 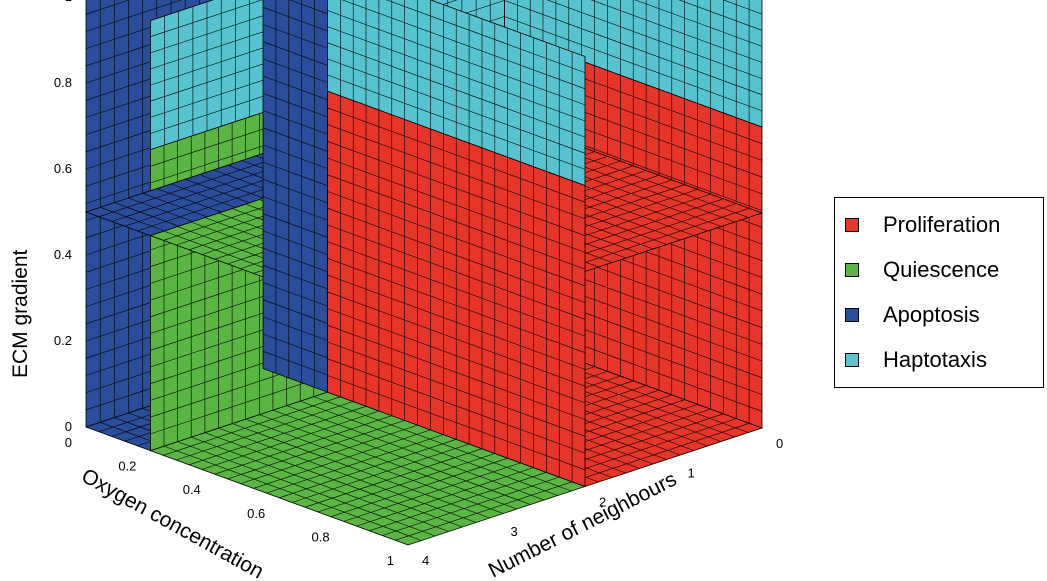 What do you see at coordinates (368, 468) in the screenshot?
I see `floor-quiescence-grid` at bounding box center [368, 468].